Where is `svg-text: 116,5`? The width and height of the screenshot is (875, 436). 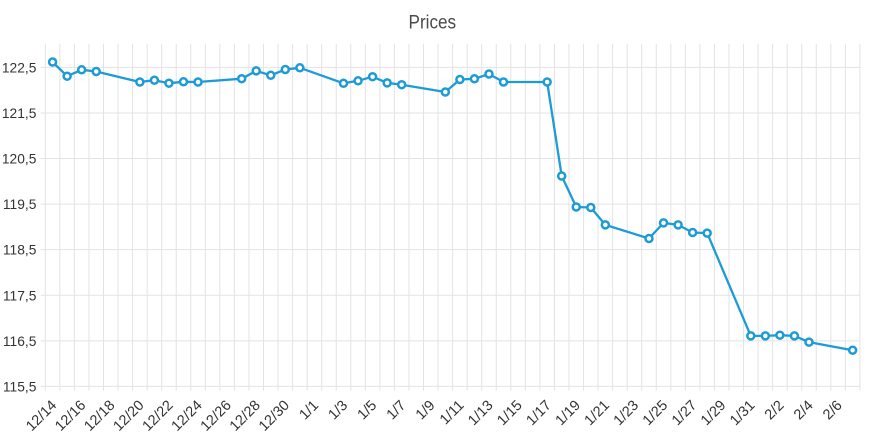 svg-text: 116,5 is located at coordinates (20, 341).